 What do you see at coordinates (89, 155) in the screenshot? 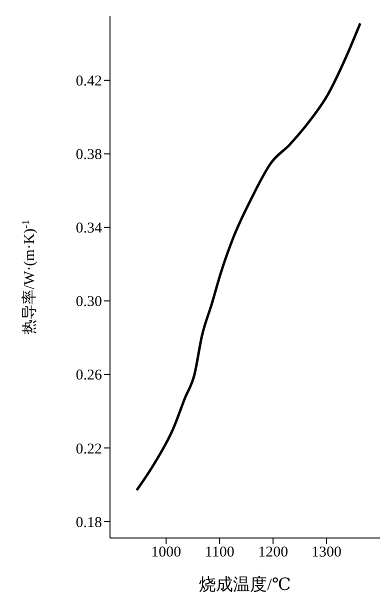
I see `y-tick-label: 0.38` at bounding box center [89, 155].